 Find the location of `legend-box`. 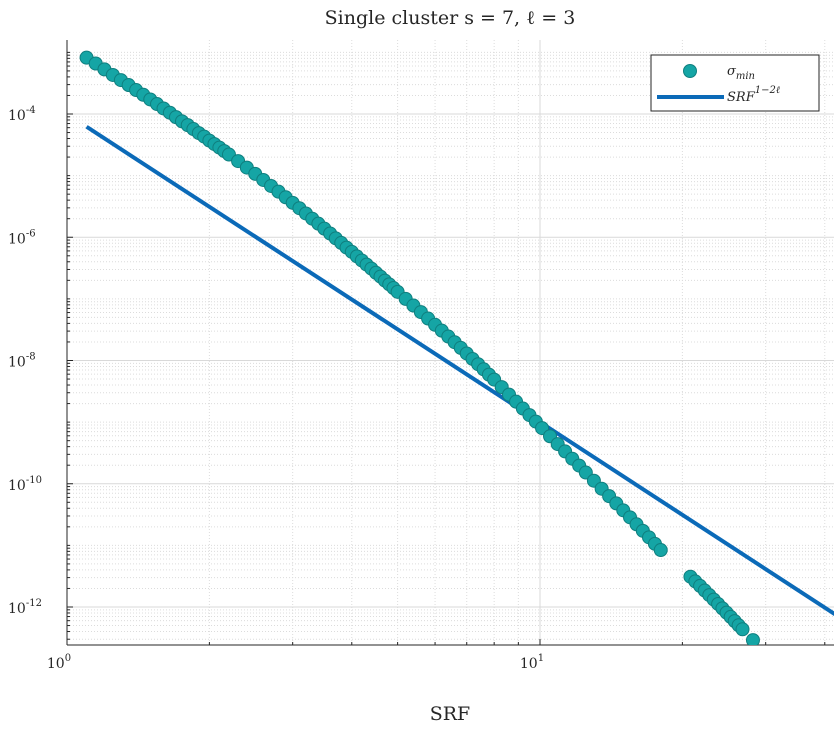

legend-box is located at coordinates (735, 83).